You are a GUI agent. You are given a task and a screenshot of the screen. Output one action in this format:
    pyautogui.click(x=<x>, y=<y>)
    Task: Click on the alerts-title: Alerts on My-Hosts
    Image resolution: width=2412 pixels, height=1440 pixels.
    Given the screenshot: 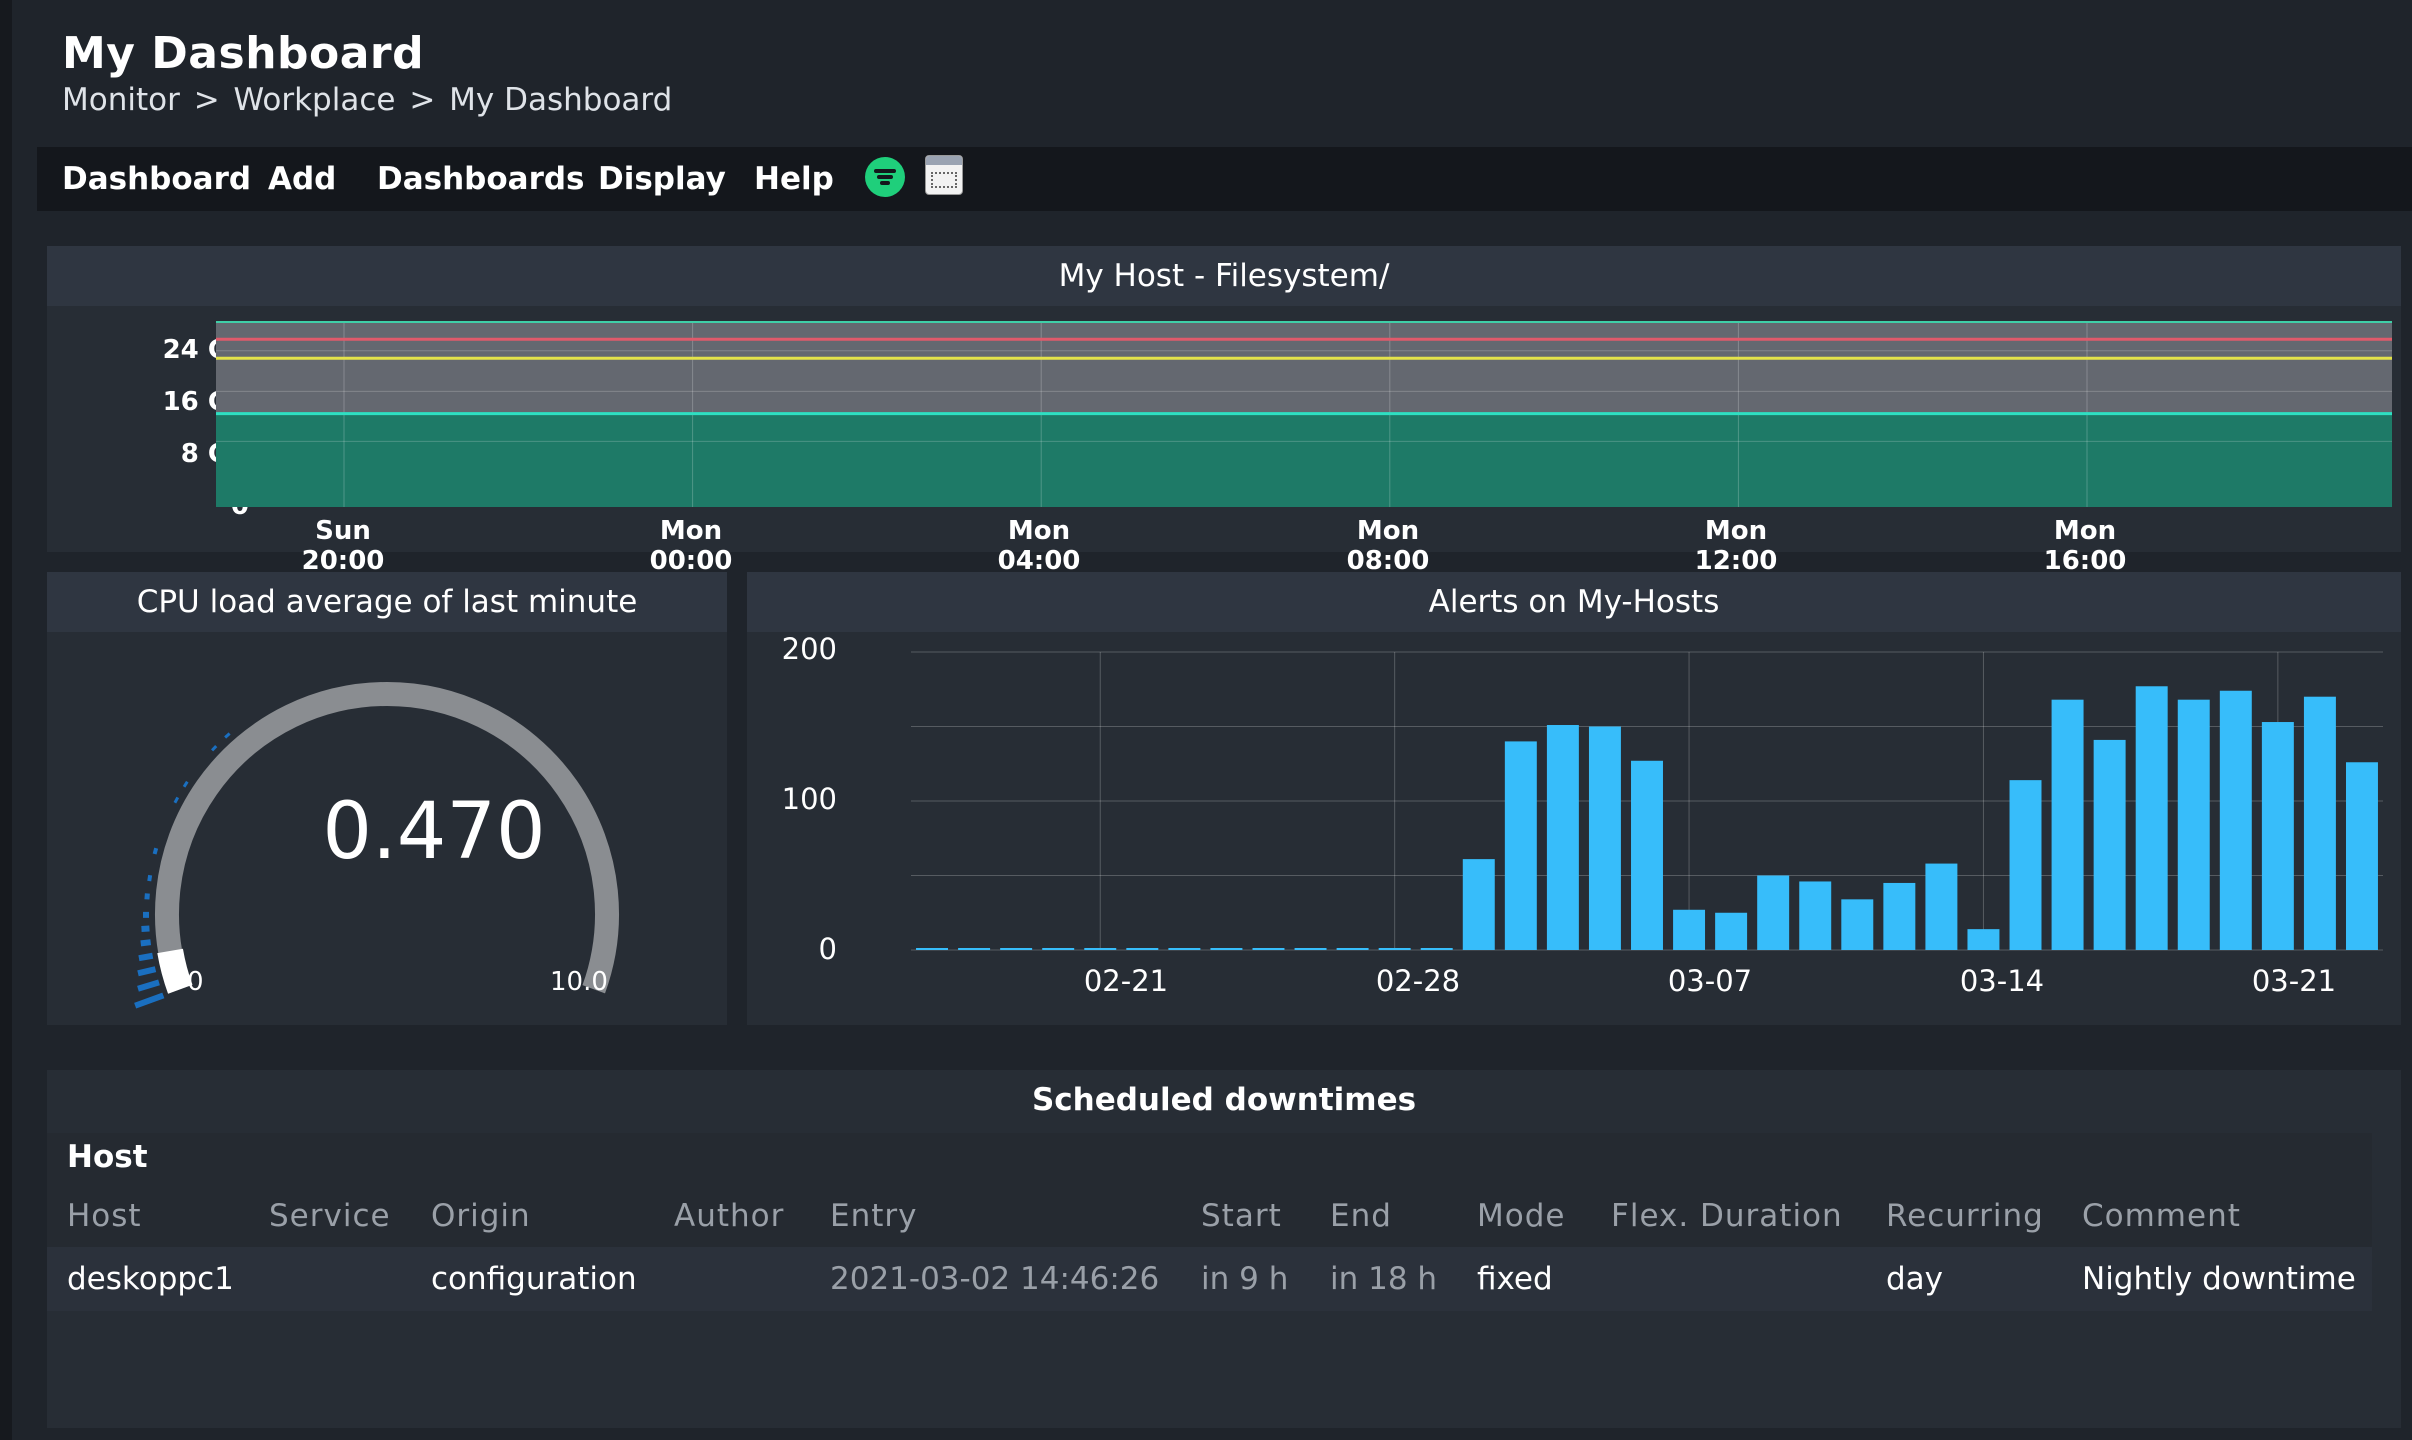 What is the action you would take?
    pyautogui.click(x=1574, y=602)
    